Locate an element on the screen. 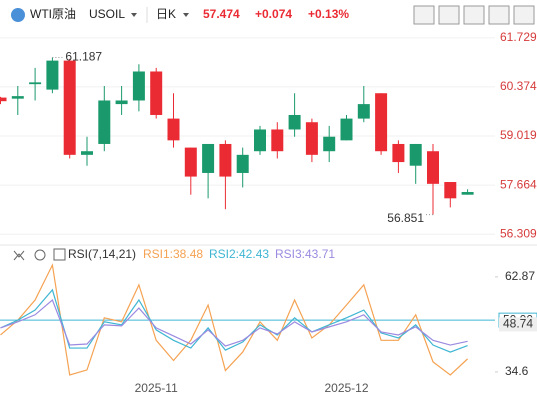 The image size is (537, 407). annotation: 61.187 is located at coordinates (83, 57).